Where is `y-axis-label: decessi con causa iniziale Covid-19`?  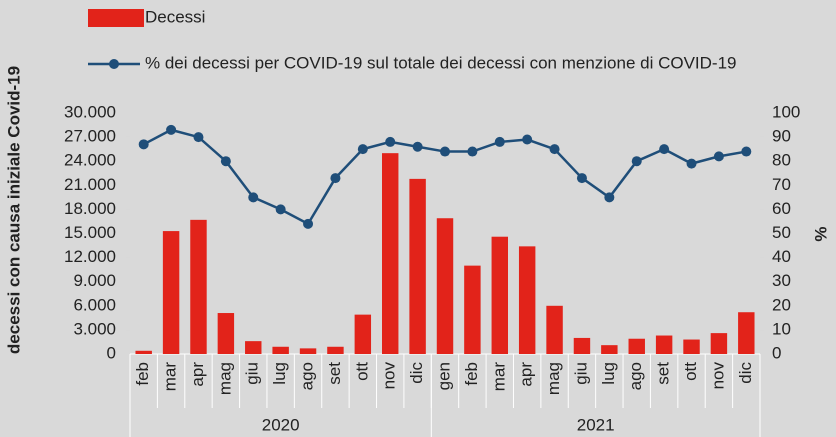 y-axis-label: decessi con causa iniziale Covid-19 is located at coordinates (13, 210).